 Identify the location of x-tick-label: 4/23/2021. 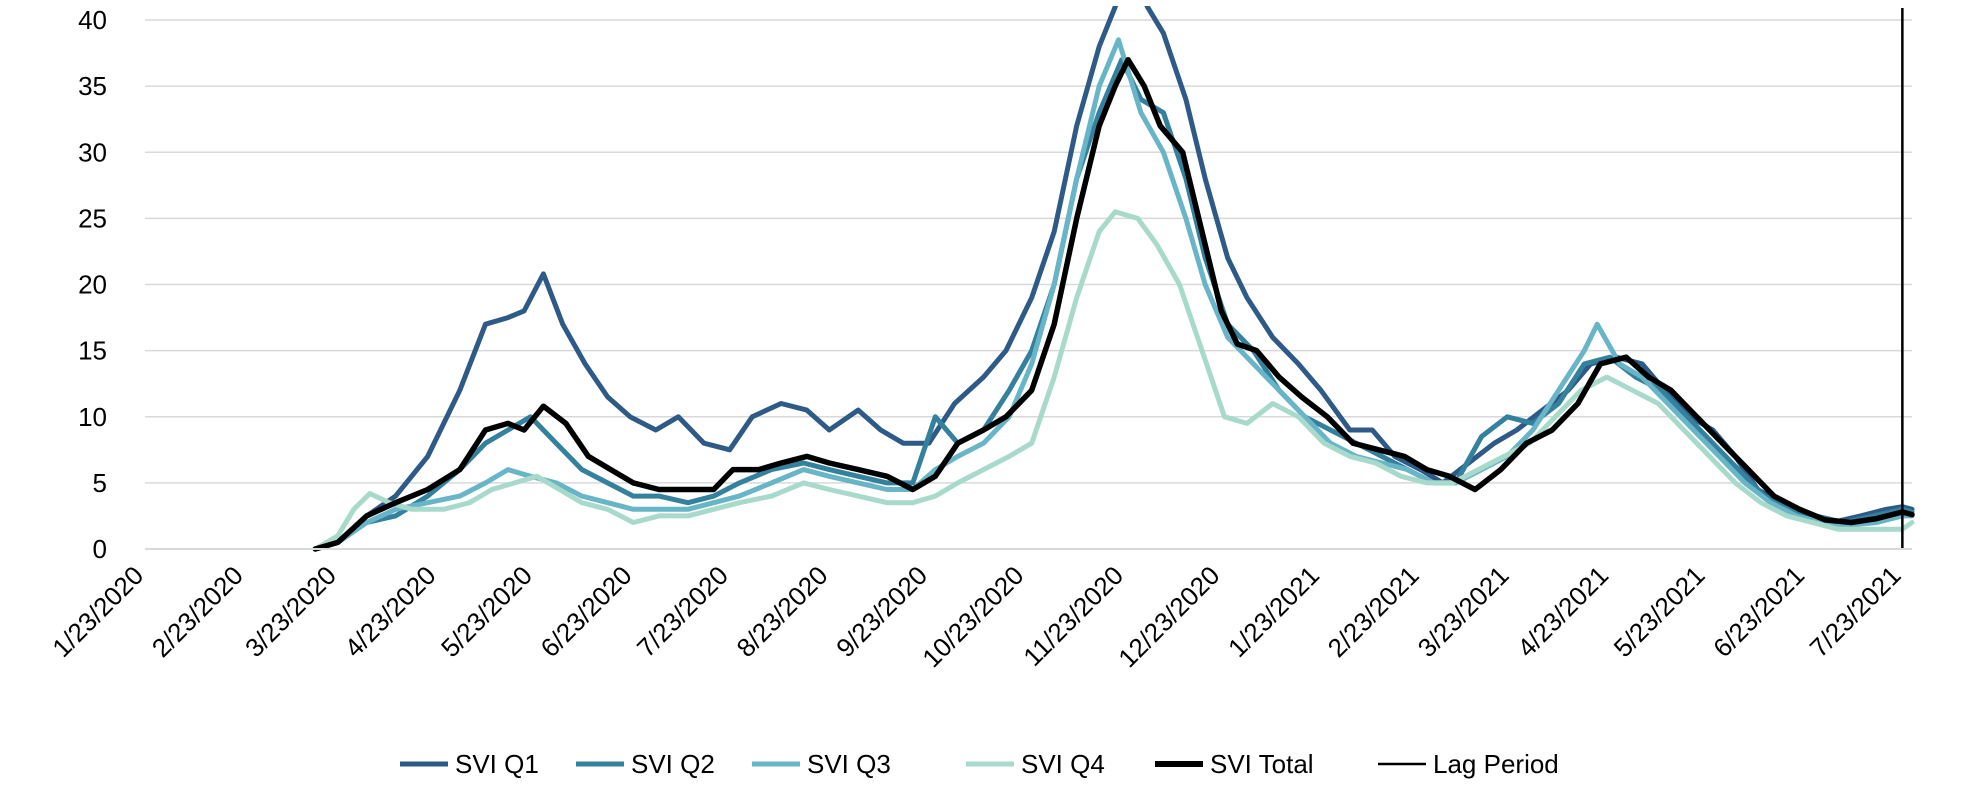
(1562, 611).